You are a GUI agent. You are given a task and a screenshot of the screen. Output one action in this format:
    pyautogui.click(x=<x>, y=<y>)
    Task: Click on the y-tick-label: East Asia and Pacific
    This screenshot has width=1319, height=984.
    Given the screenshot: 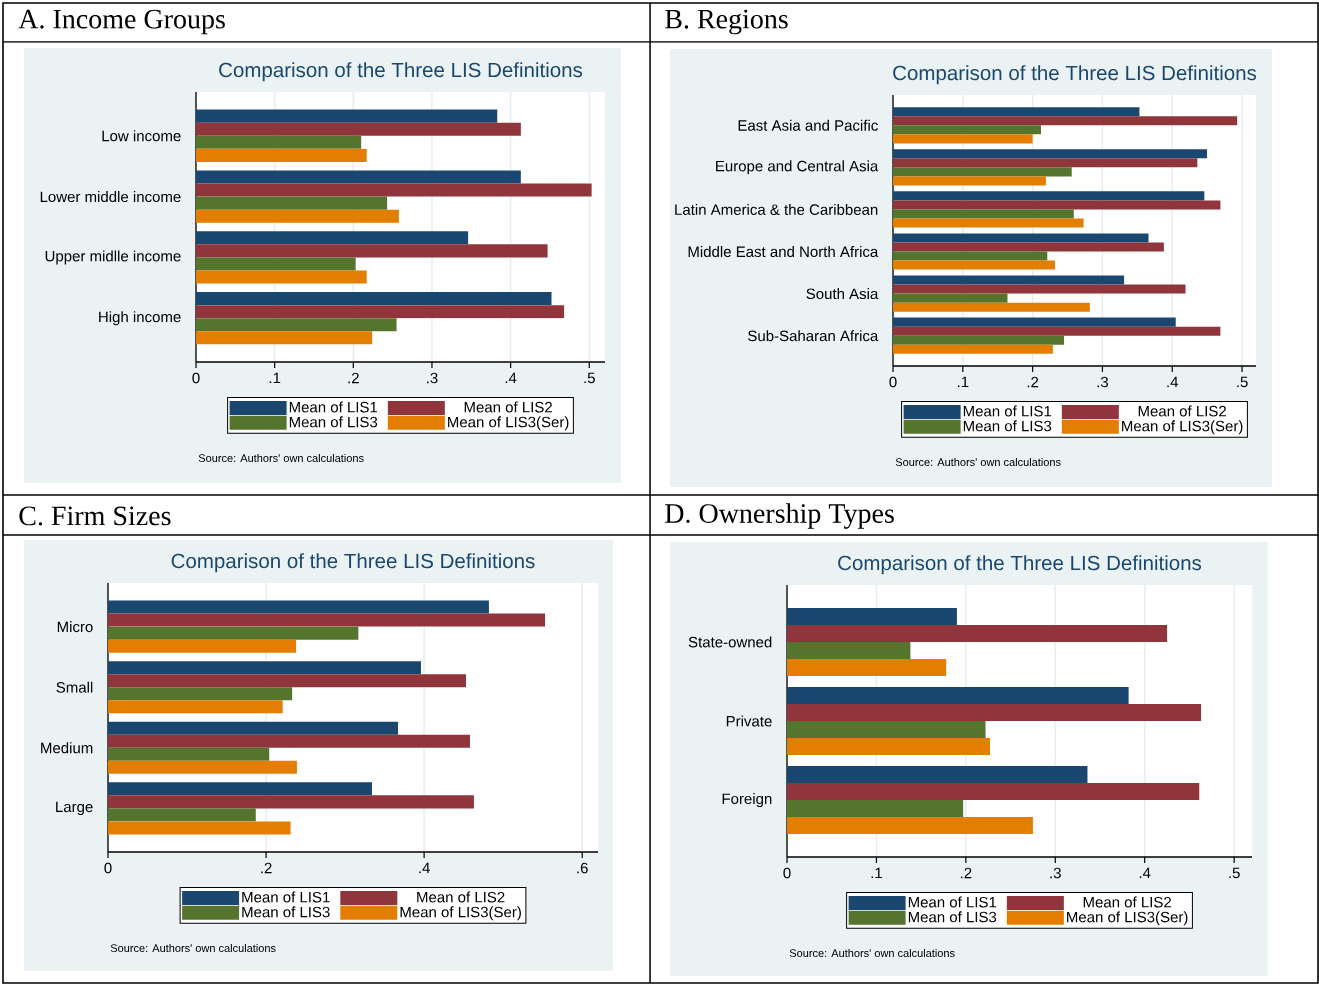 What is the action you would take?
    pyautogui.click(x=808, y=125)
    